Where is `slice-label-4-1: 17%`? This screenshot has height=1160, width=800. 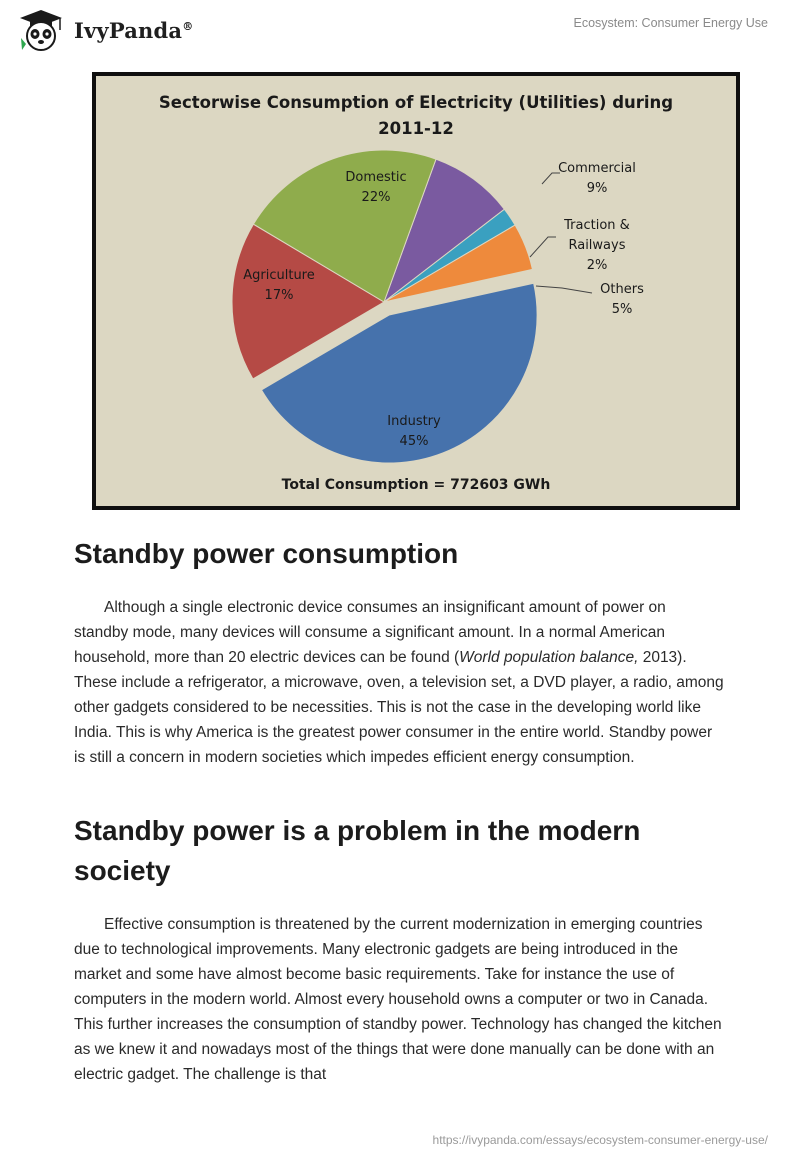 slice-label-4-1: 17% is located at coordinates (279, 295).